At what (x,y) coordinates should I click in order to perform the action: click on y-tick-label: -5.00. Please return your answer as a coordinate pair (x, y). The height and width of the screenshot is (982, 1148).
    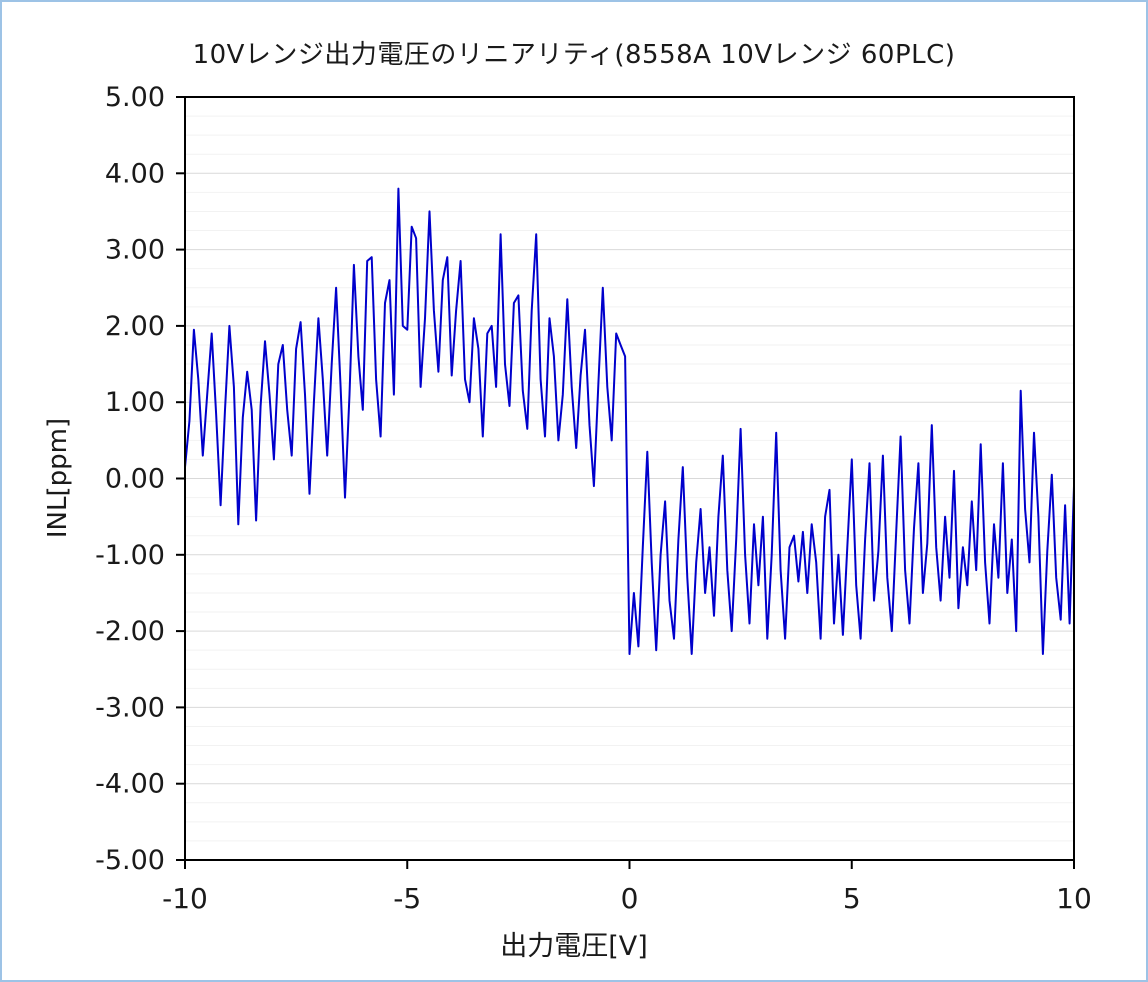
    Looking at the image, I should click on (130, 860).